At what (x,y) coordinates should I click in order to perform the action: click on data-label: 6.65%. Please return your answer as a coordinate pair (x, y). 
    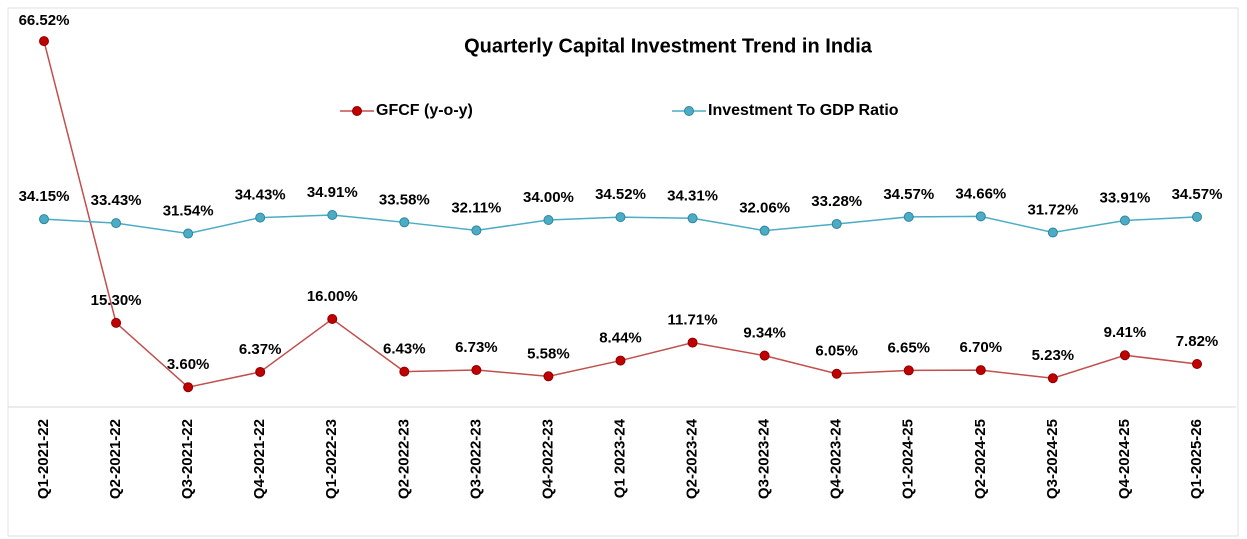
    Looking at the image, I should click on (908, 347).